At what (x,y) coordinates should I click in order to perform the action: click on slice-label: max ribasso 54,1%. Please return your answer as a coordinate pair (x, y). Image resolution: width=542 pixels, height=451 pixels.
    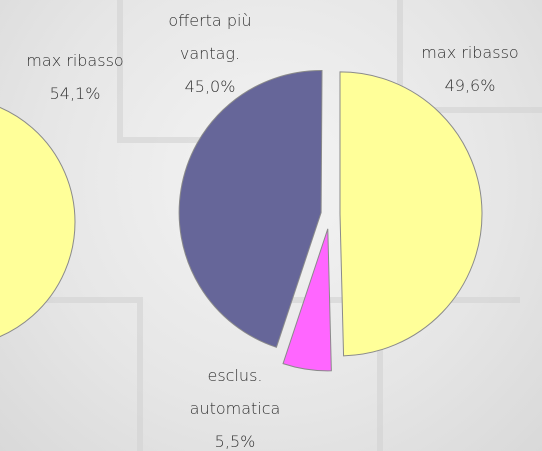
    Looking at the image, I should click on (75, 77).